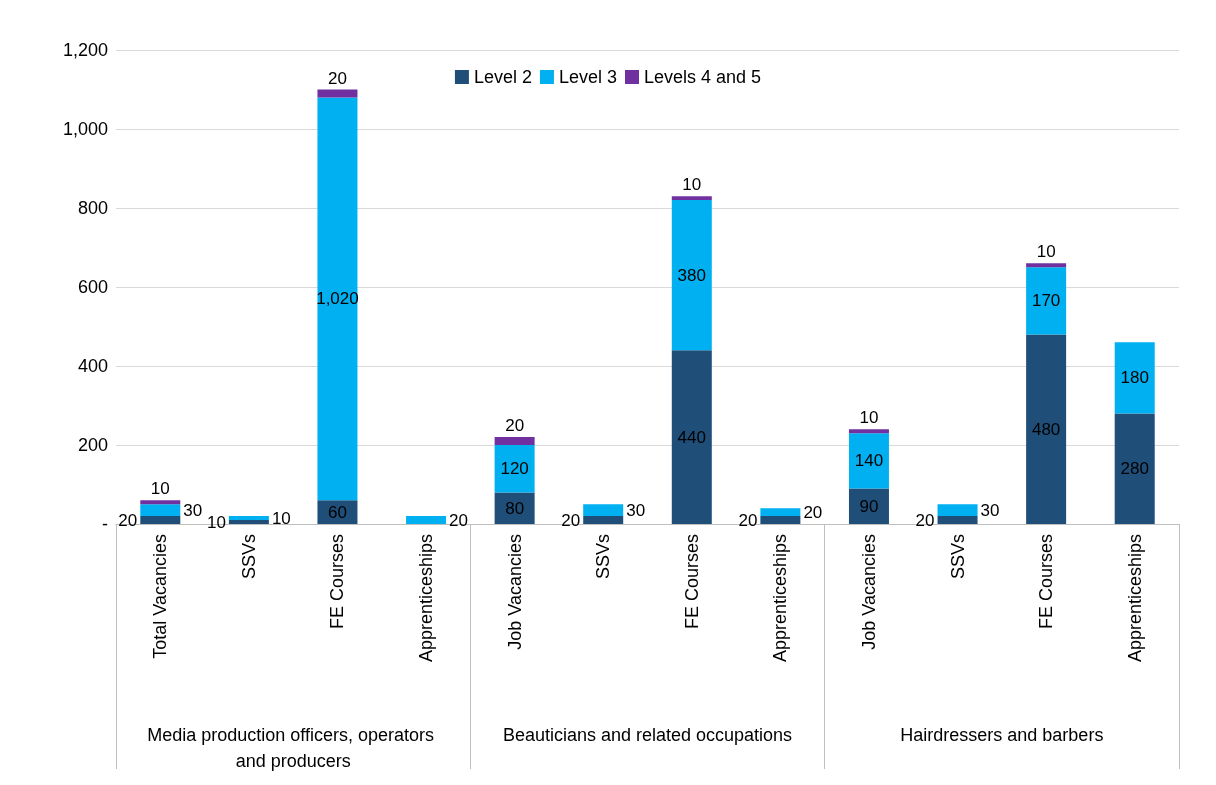  Describe the element at coordinates (92, 287) in the screenshot. I see `y-tick-label: 600` at that location.